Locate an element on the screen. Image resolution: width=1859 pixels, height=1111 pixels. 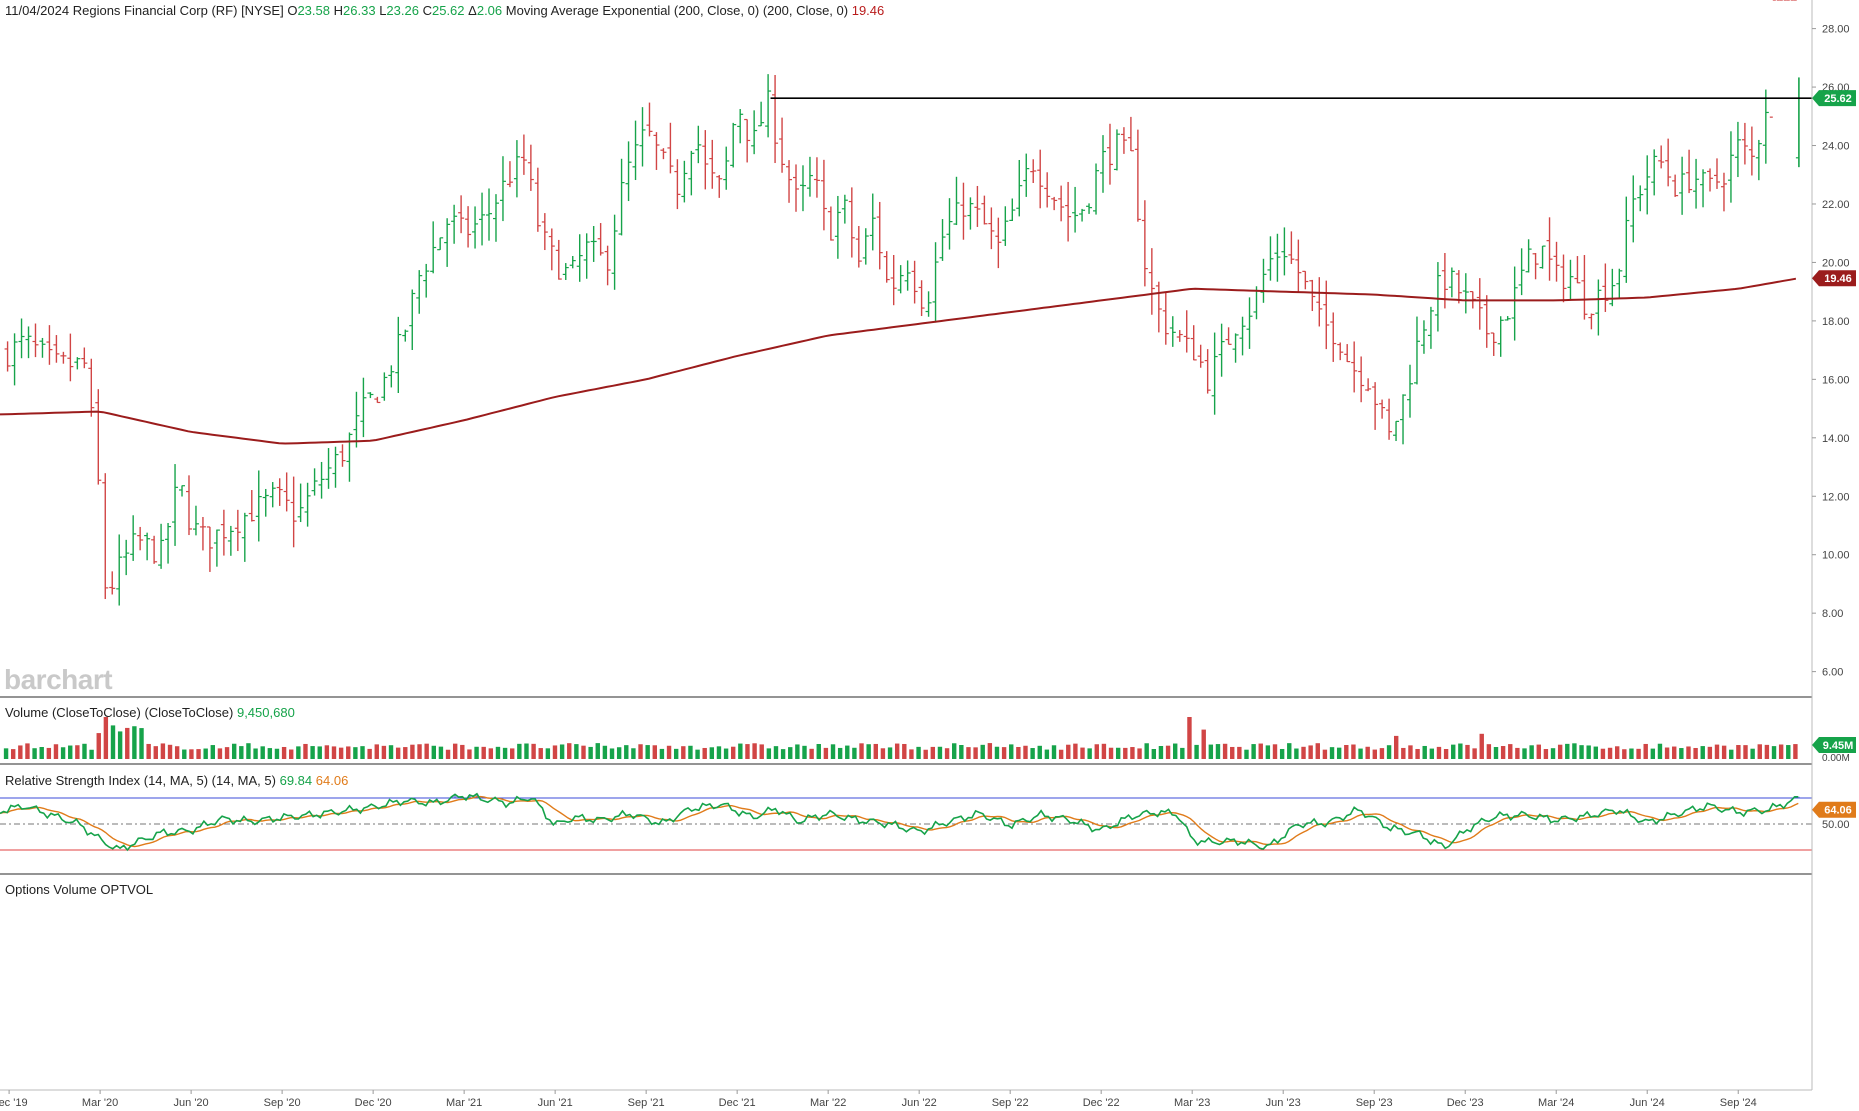
rsi-params: (14, MA, 5) is located at coordinates (243, 780).